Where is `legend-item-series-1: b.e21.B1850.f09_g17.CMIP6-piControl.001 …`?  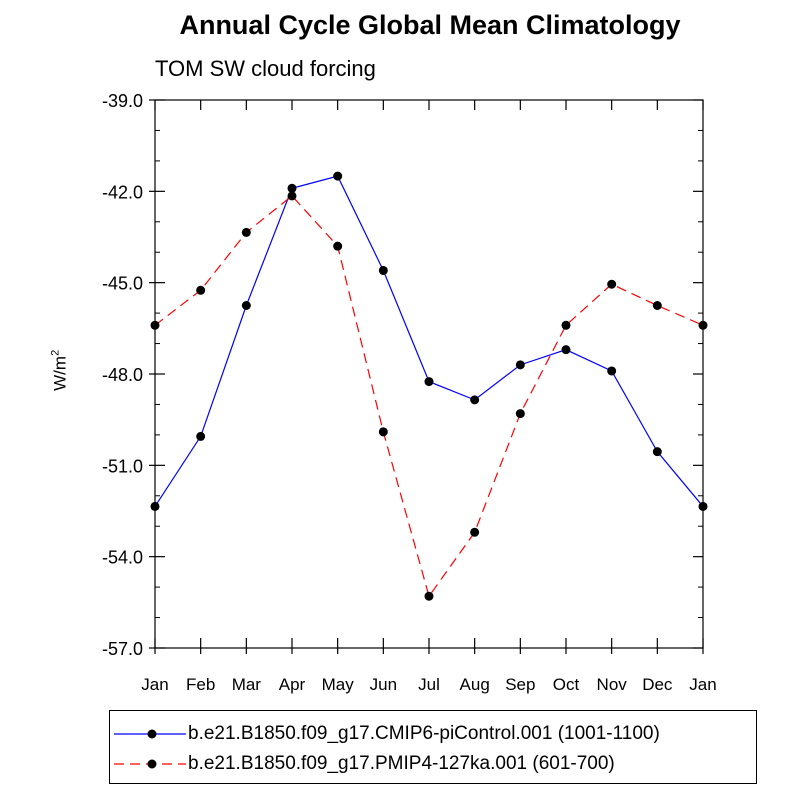 legend-item-series-1: b.e21.B1850.f09_g17.CMIP6-piControl.001 … is located at coordinates (433, 734).